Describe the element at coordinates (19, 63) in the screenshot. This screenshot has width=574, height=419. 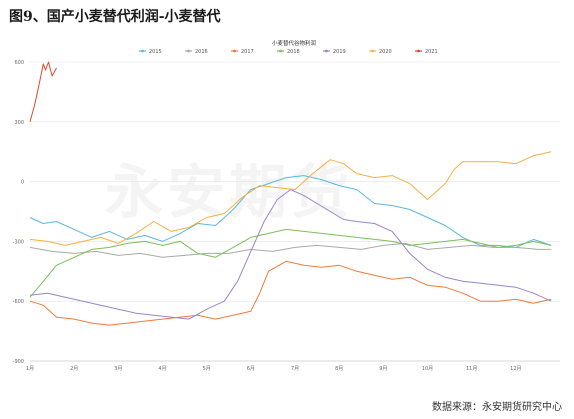
I see `y-tick-label: 600` at that location.